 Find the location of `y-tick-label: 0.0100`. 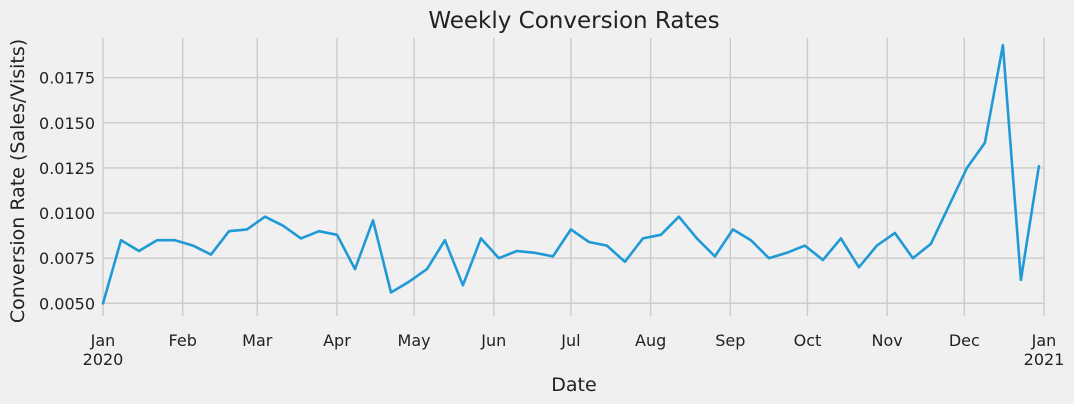

y-tick-label: 0.0100 is located at coordinates (67, 213).